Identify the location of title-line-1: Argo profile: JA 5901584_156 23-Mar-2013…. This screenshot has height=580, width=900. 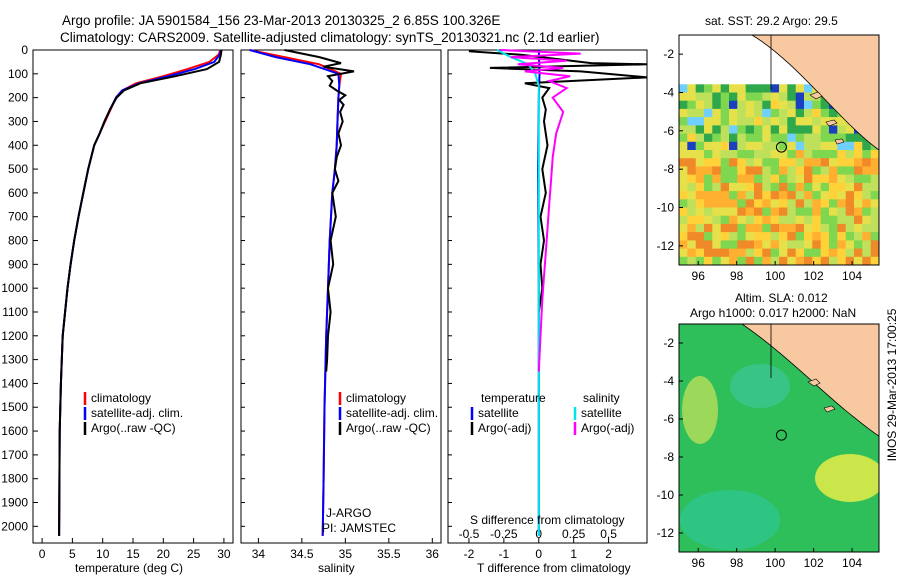
(281, 20).